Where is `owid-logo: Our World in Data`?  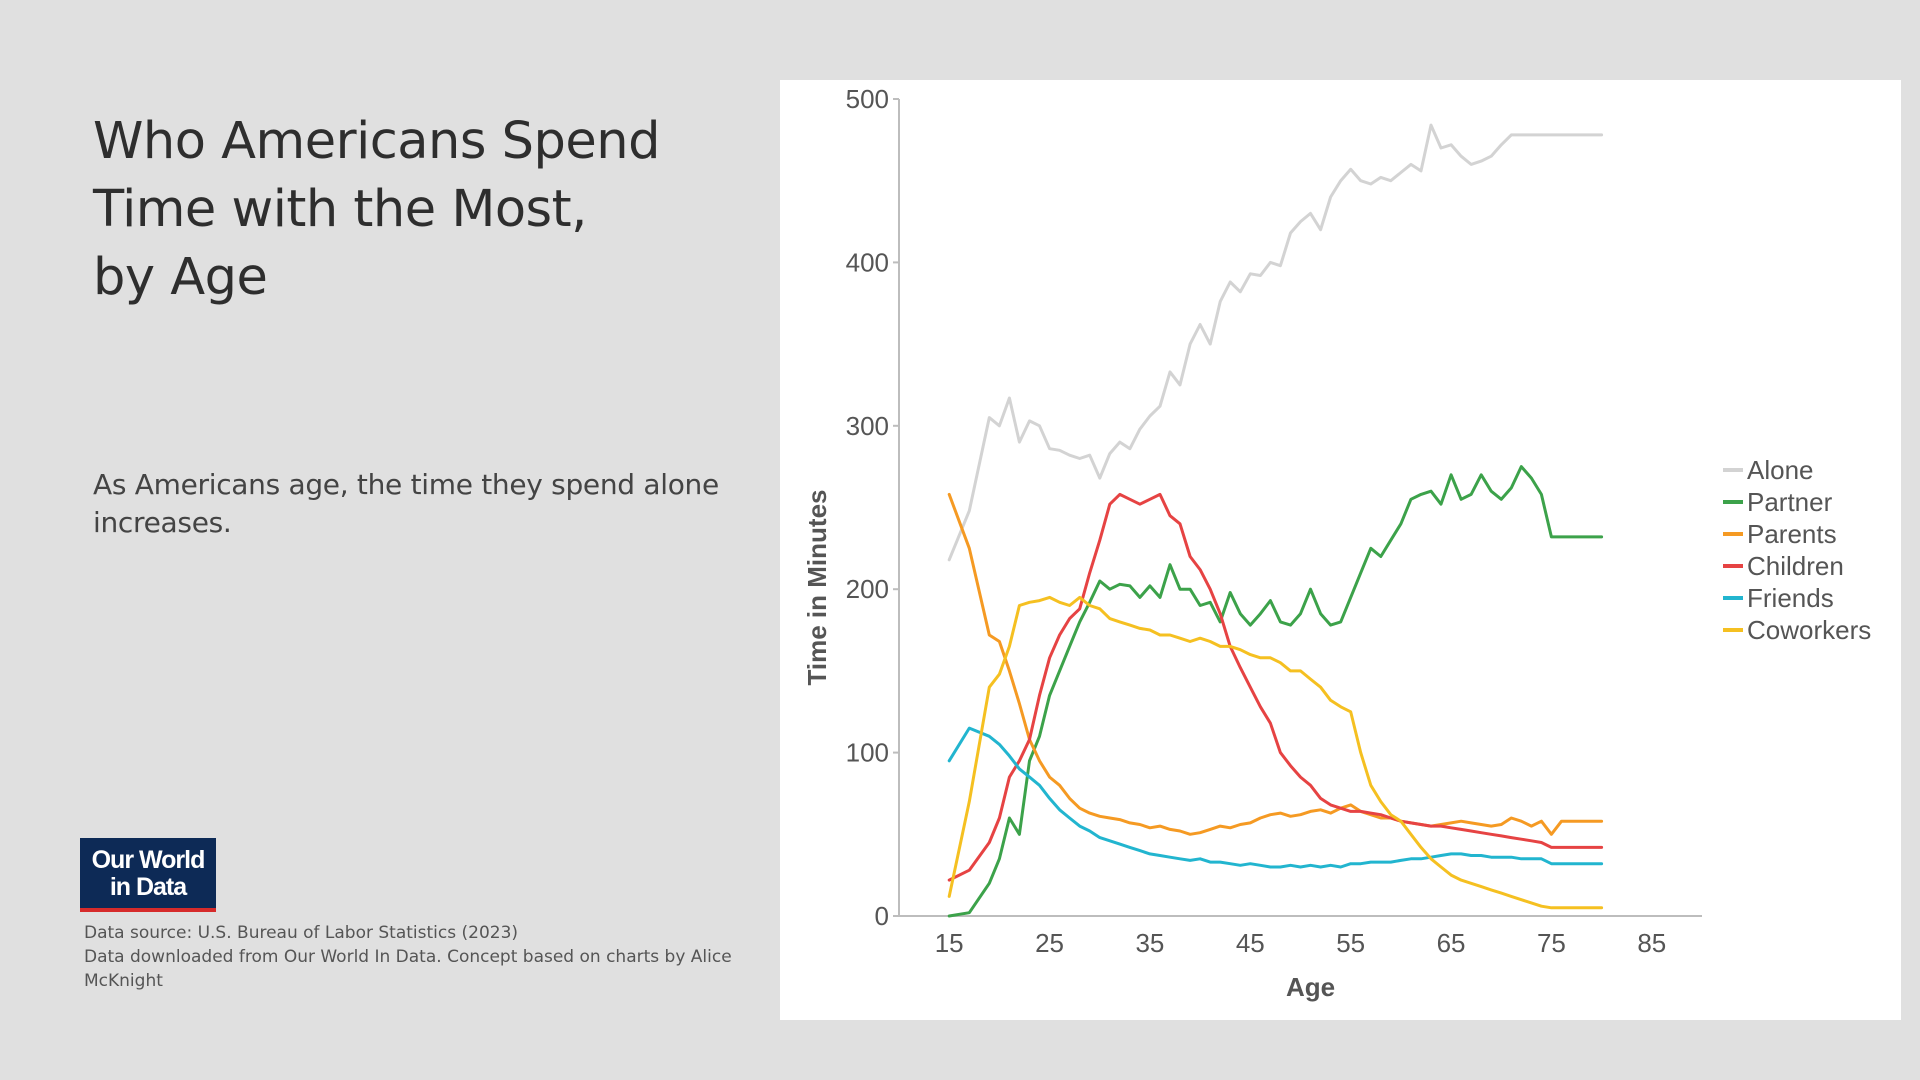 owid-logo: Our World in Data is located at coordinates (148, 875).